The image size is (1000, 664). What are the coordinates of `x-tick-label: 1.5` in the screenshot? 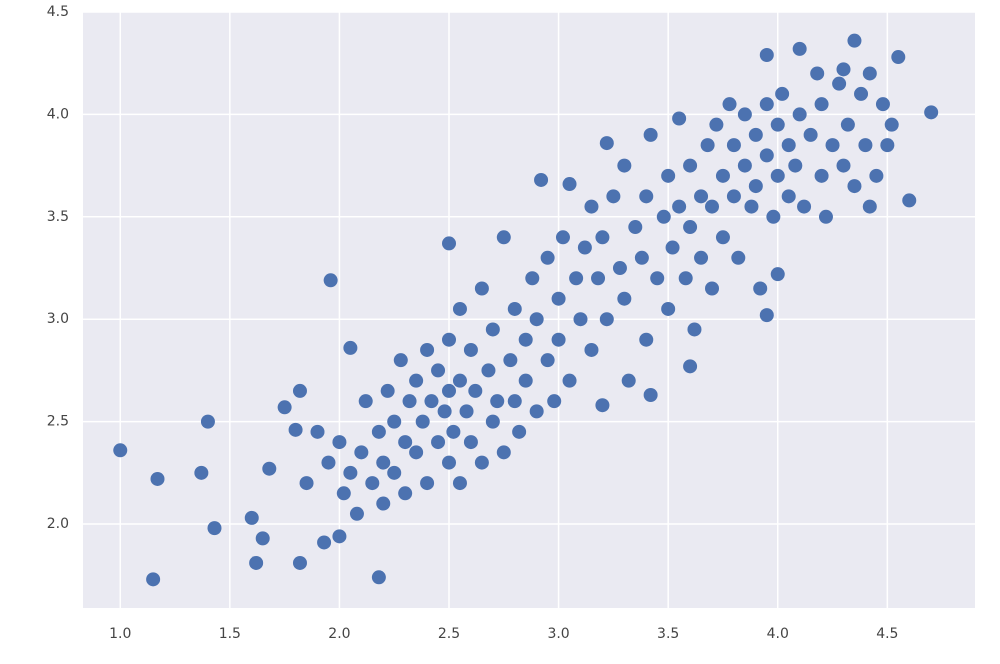 It's located at (230, 634).